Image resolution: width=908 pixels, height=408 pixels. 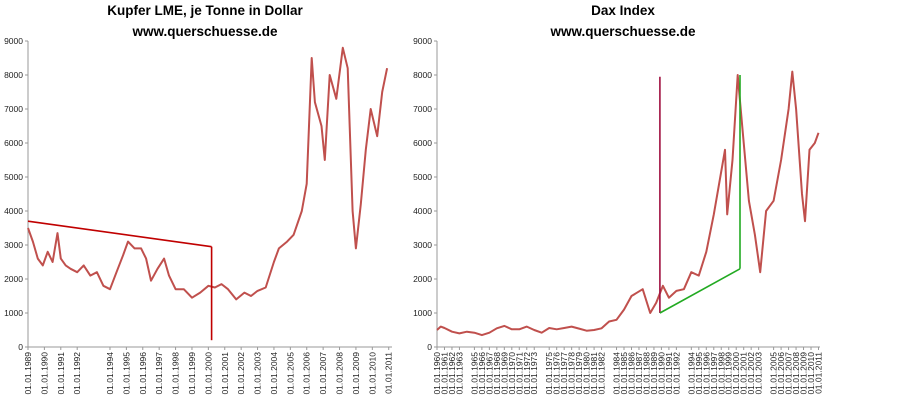 What do you see at coordinates (444, 373) in the screenshot?
I see `x-tick-label: 01.01.1961` at bounding box center [444, 373].